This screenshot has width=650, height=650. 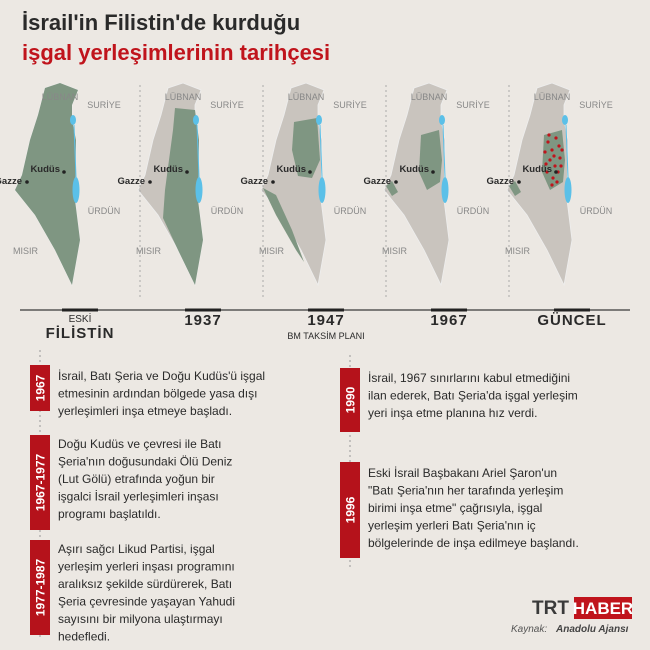 What do you see at coordinates (109, 514) in the screenshot?
I see `event-text: programı başlatıldı.` at bounding box center [109, 514].